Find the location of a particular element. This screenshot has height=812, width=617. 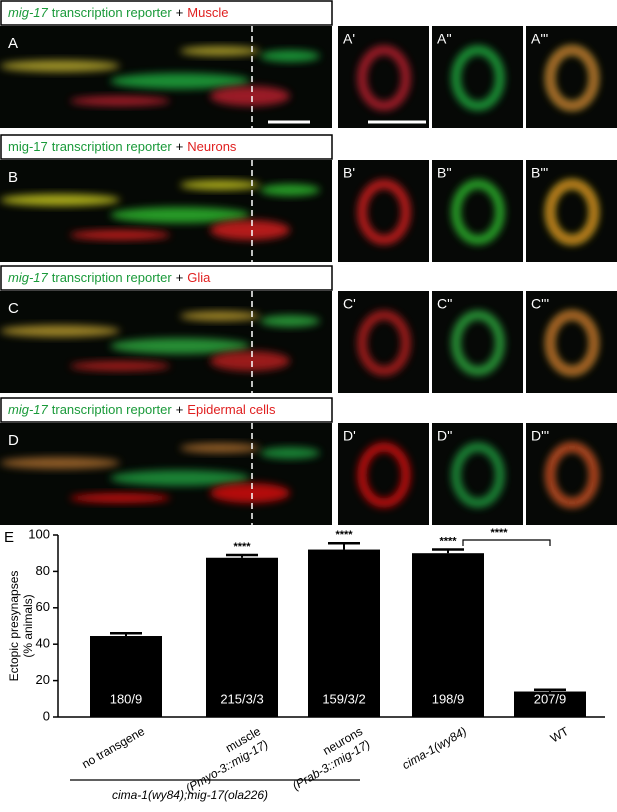

category: cima-1(wy84) is located at coordinates (434, 748).